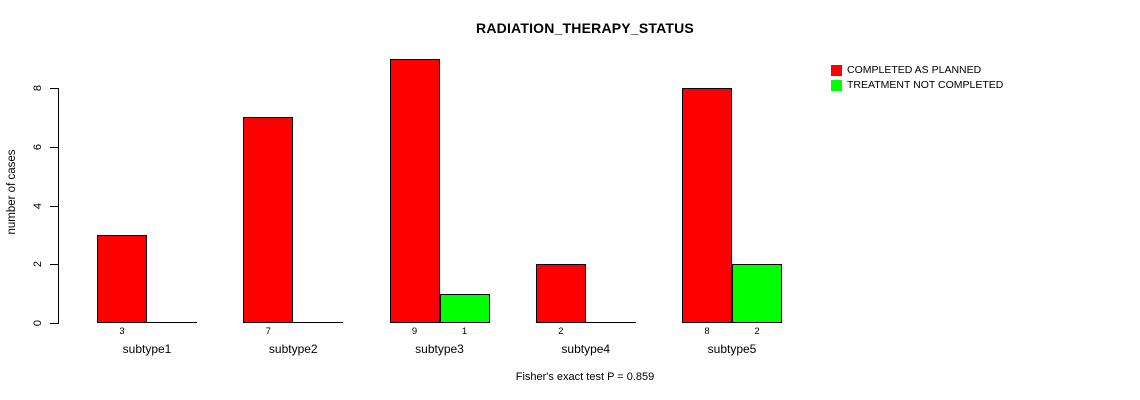 Image resolution: width=1140 pixels, height=400 pixels. What do you see at coordinates (439, 349) in the screenshot?
I see `x-category-label: subtype3` at bounding box center [439, 349].